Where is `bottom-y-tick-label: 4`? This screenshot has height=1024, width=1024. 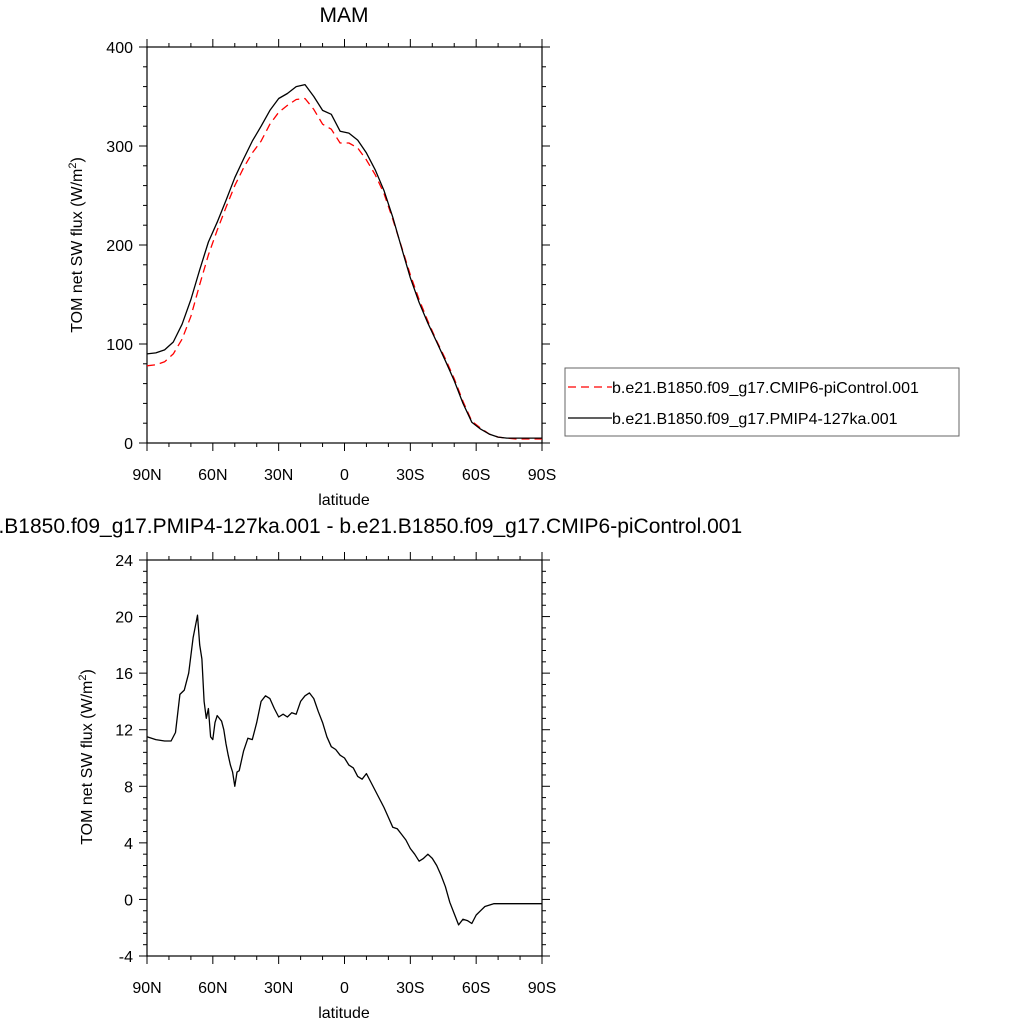
bottom-y-tick-label: 4 is located at coordinates (128, 844).